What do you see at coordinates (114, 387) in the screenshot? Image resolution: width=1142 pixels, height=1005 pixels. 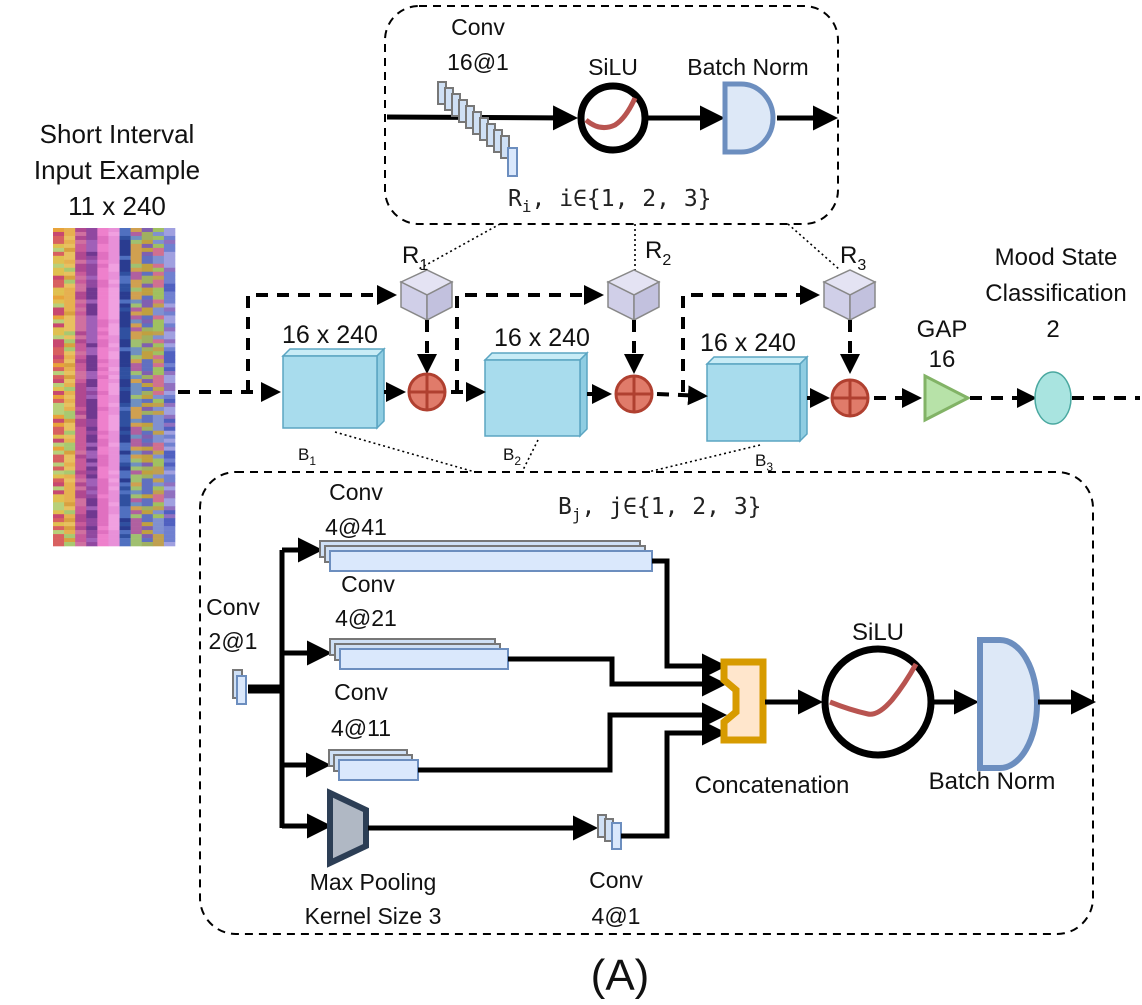 I see `input-heatmap` at bounding box center [114, 387].